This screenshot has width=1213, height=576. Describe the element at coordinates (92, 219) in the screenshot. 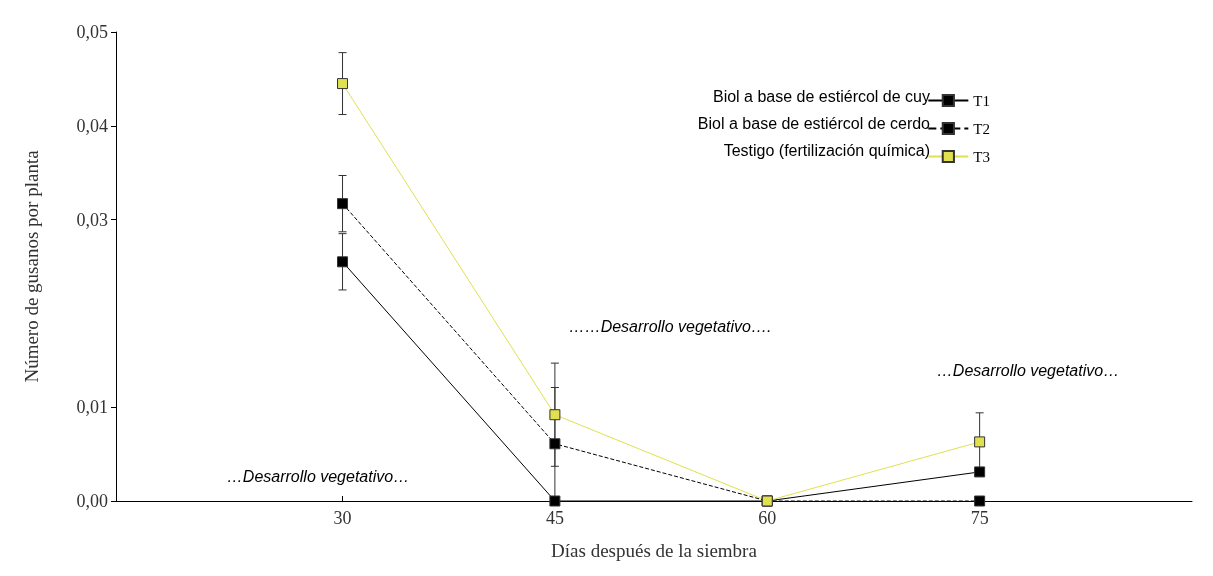

I see `y-tick-label: 0,03` at that location.